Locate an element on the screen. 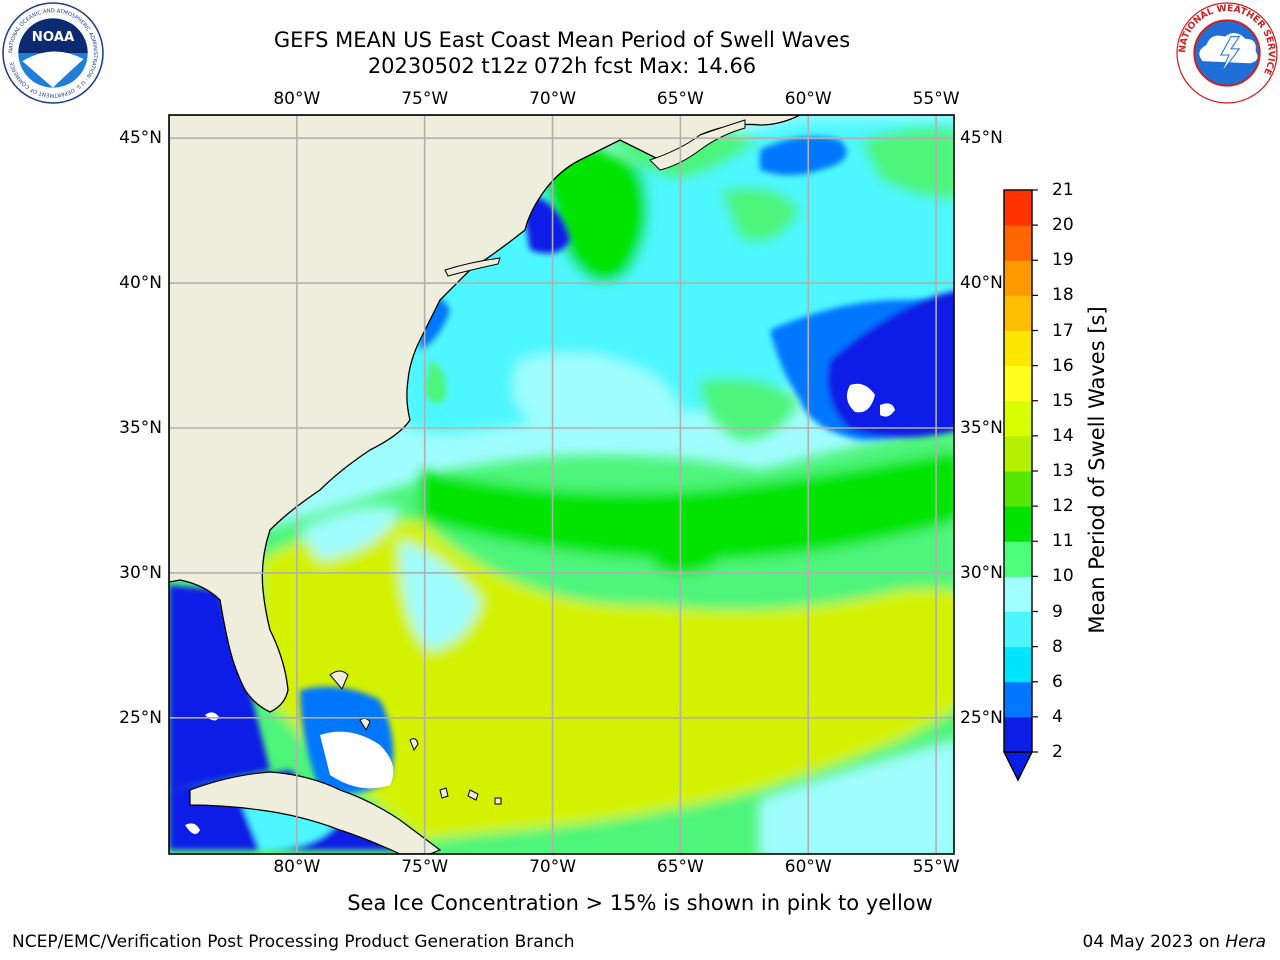 The image size is (1280, 960). colorbar-tick-label: 4 is located at coordinates (1057, 716).